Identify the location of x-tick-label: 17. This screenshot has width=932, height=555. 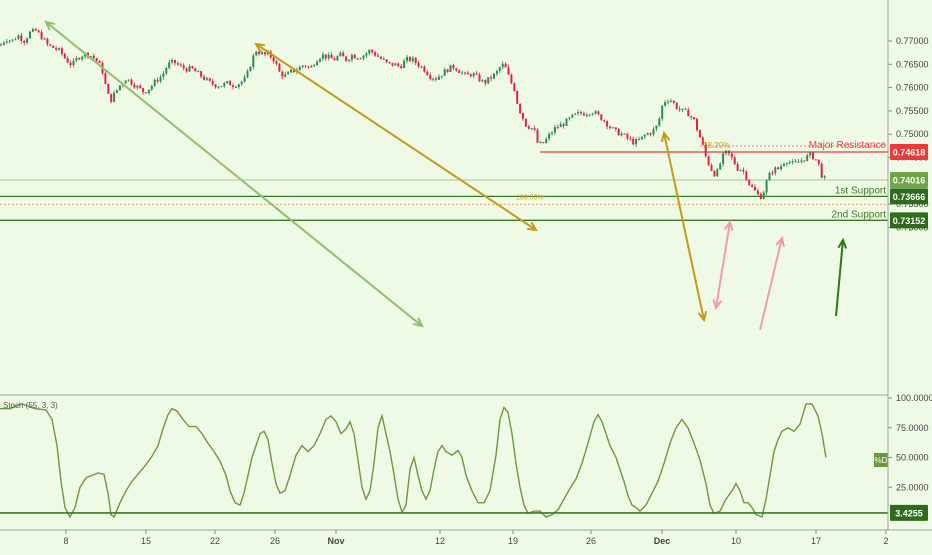
(816, 541).